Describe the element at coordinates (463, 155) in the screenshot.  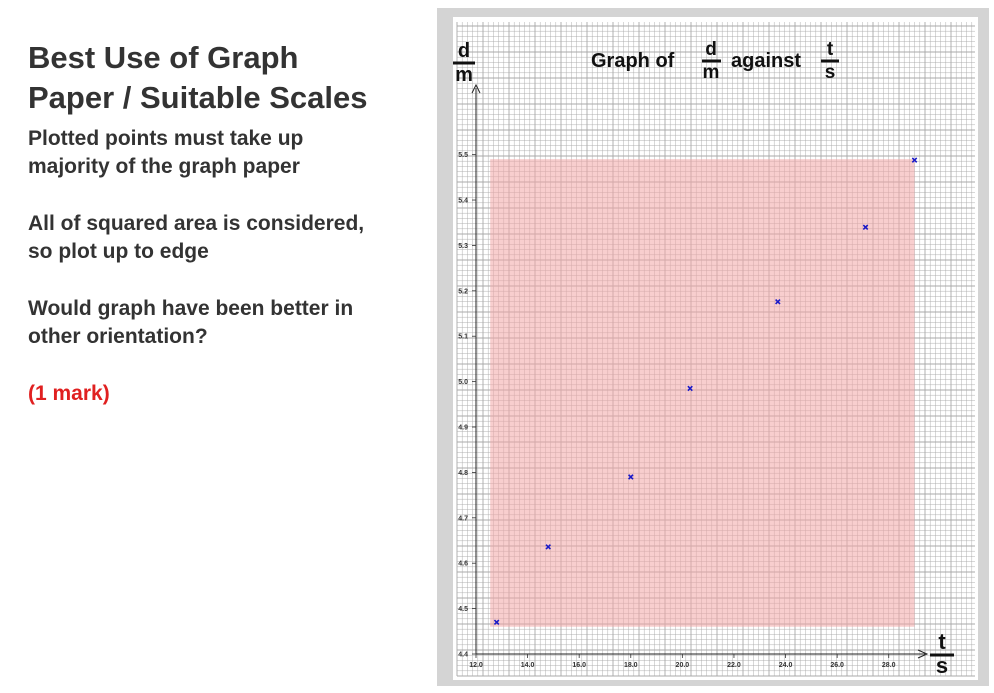
I see `y-tick-label: 5.5` at that location.